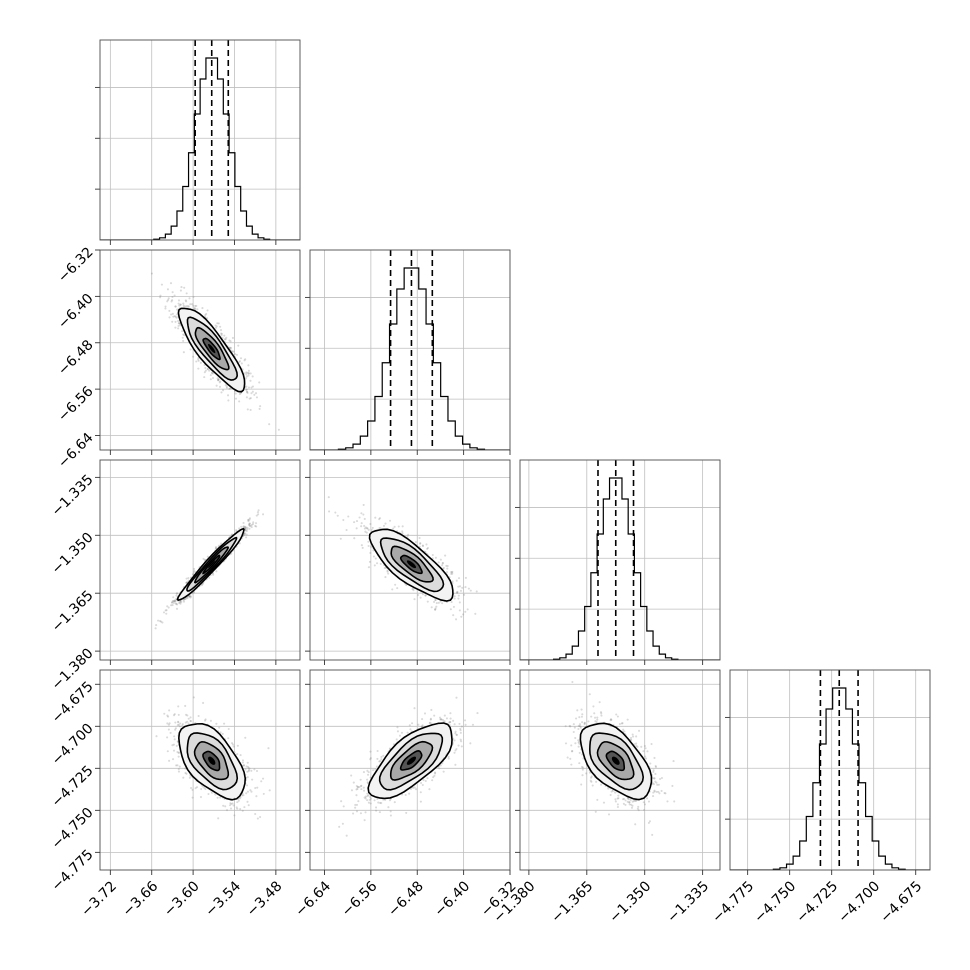  I want to click on x-tick-label: −3.54, so click(223, 899).